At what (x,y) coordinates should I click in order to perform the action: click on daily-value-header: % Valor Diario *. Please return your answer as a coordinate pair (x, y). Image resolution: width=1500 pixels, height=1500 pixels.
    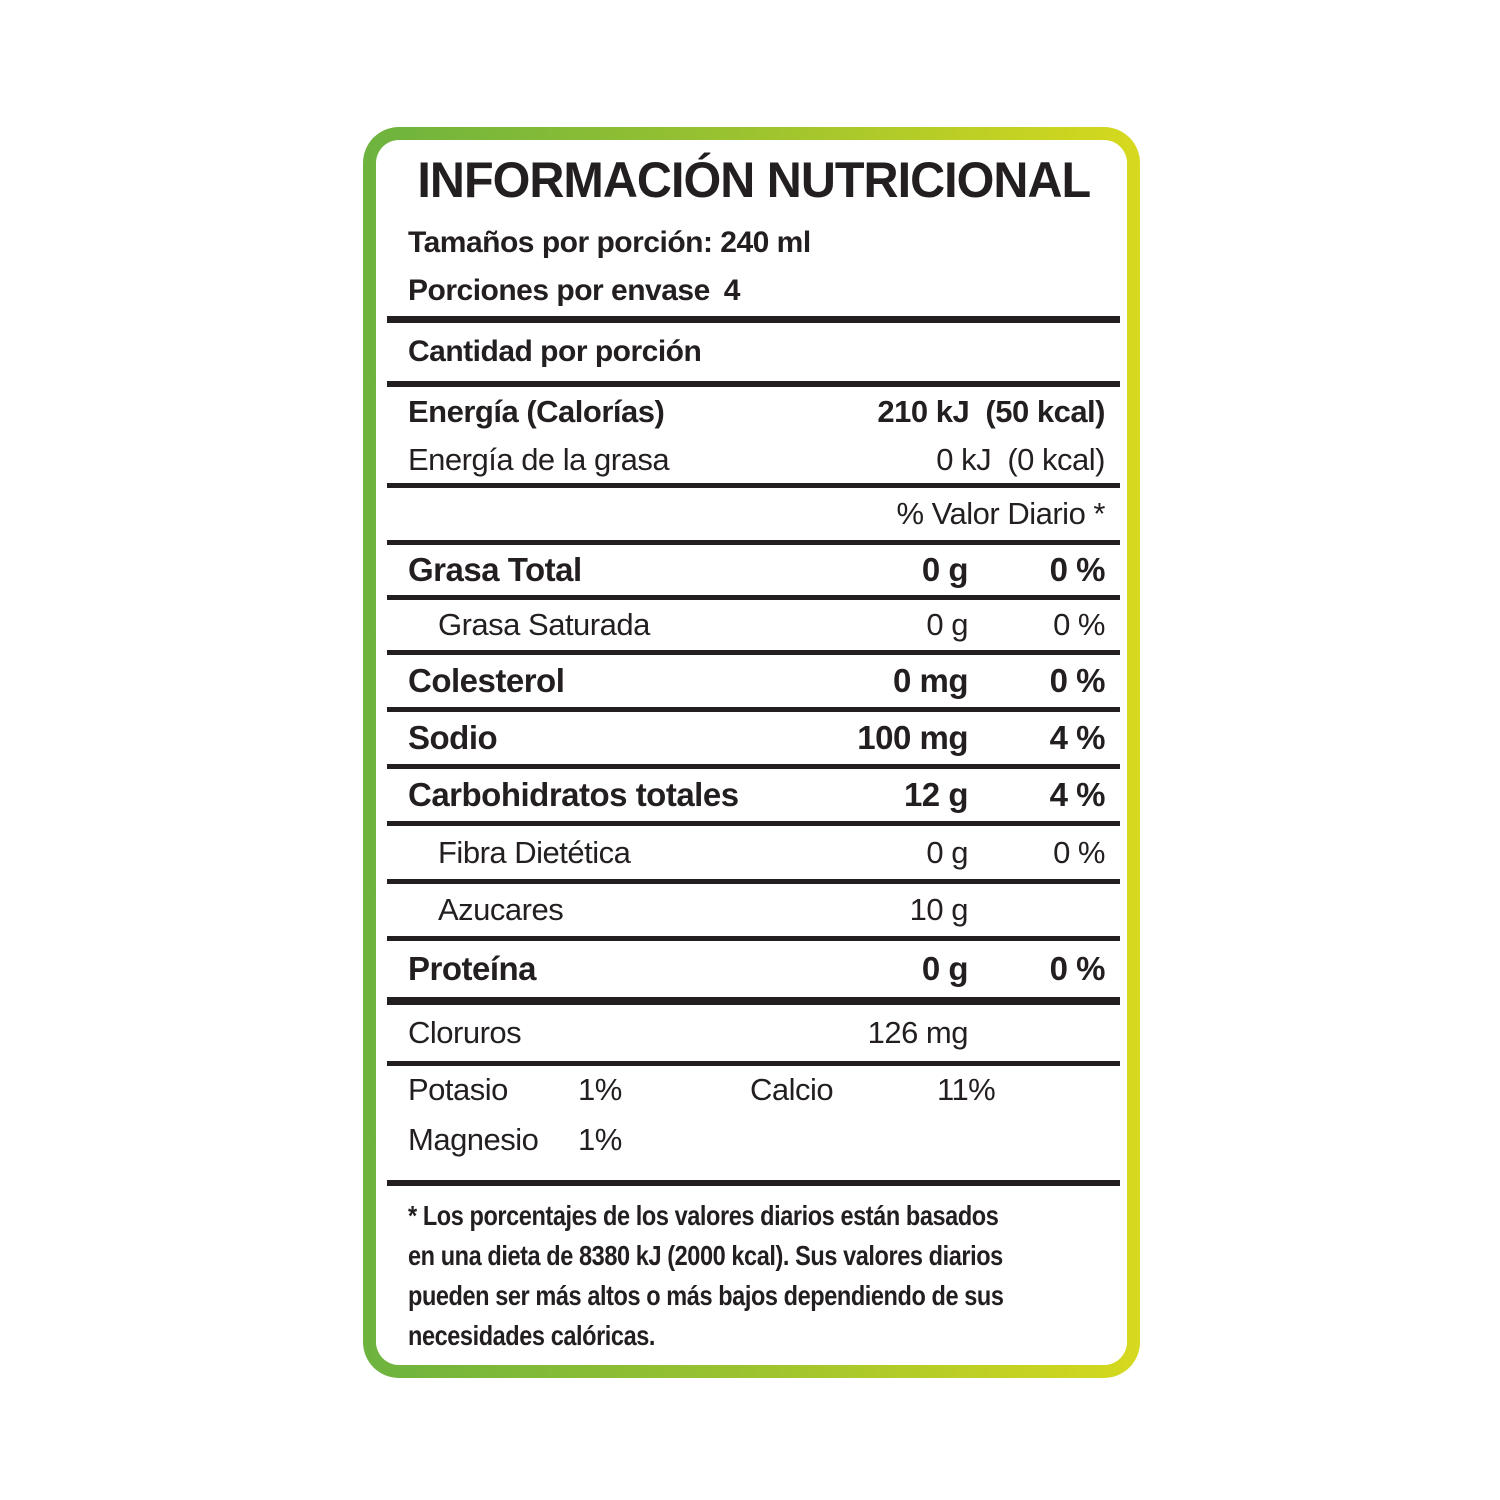
    Looking at the image, I should click on (1000, 513).